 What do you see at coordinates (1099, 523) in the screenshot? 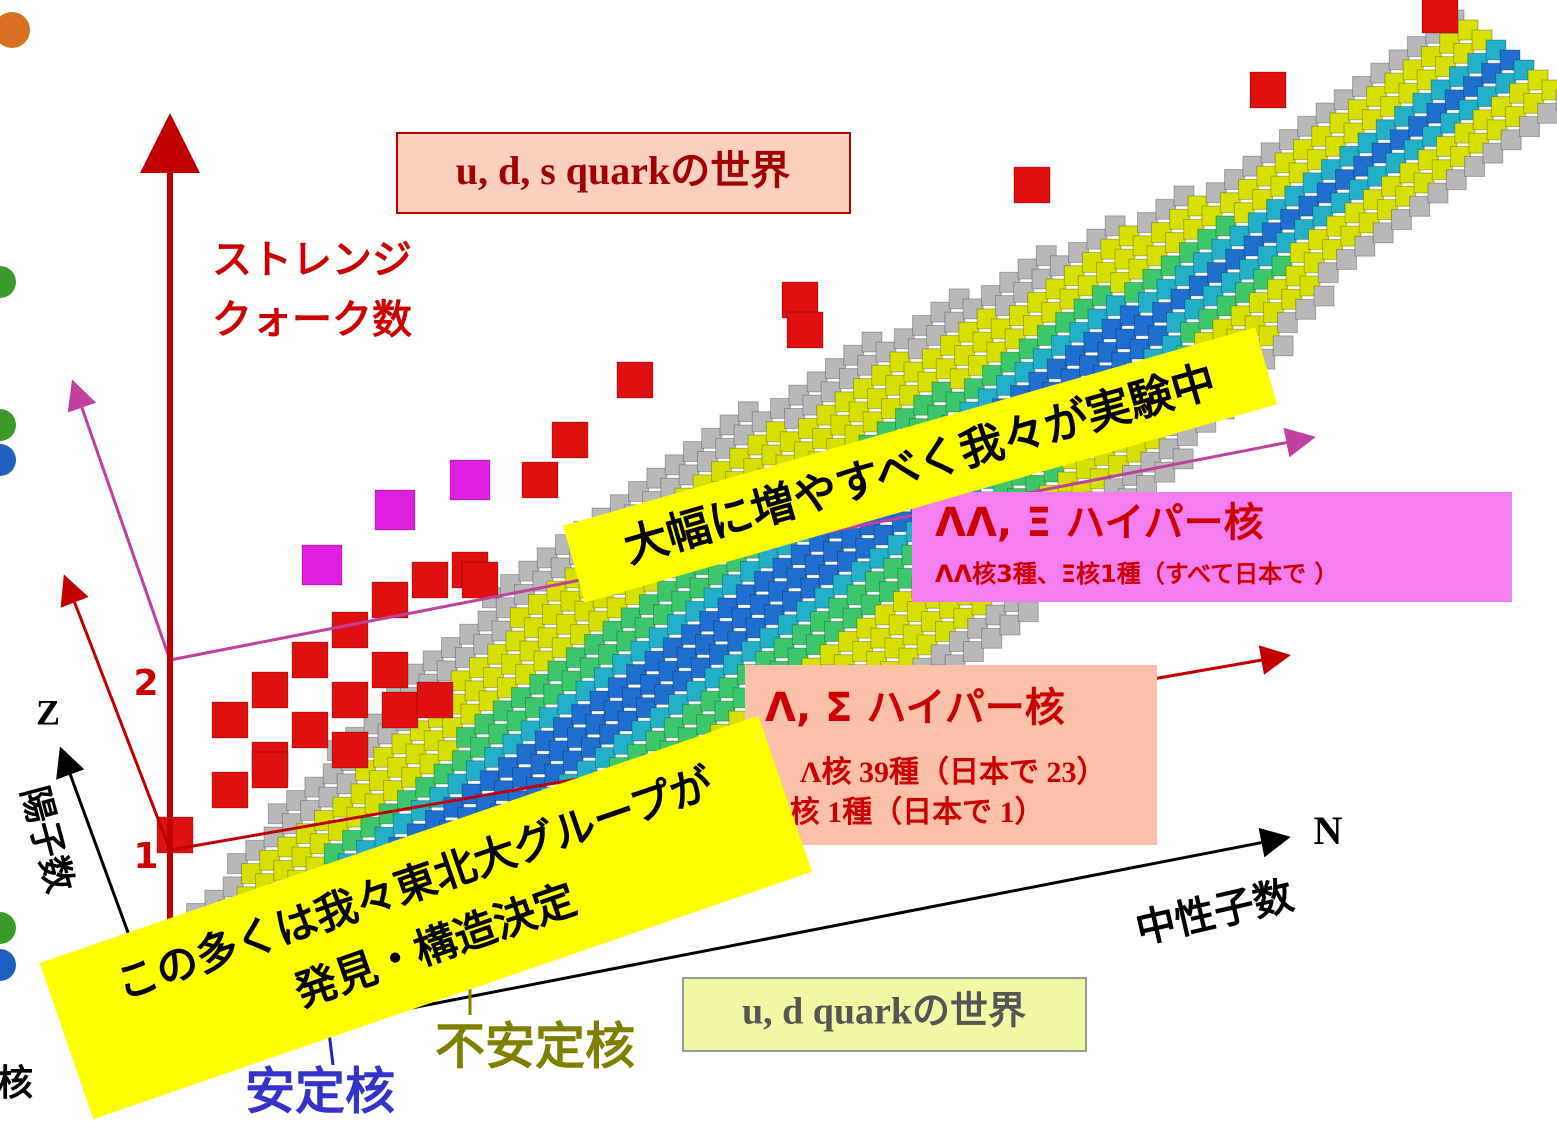
I see `double-hyper-title: ΛΛ, Ξ ハイパー核` at bounding box center [1099, 523].